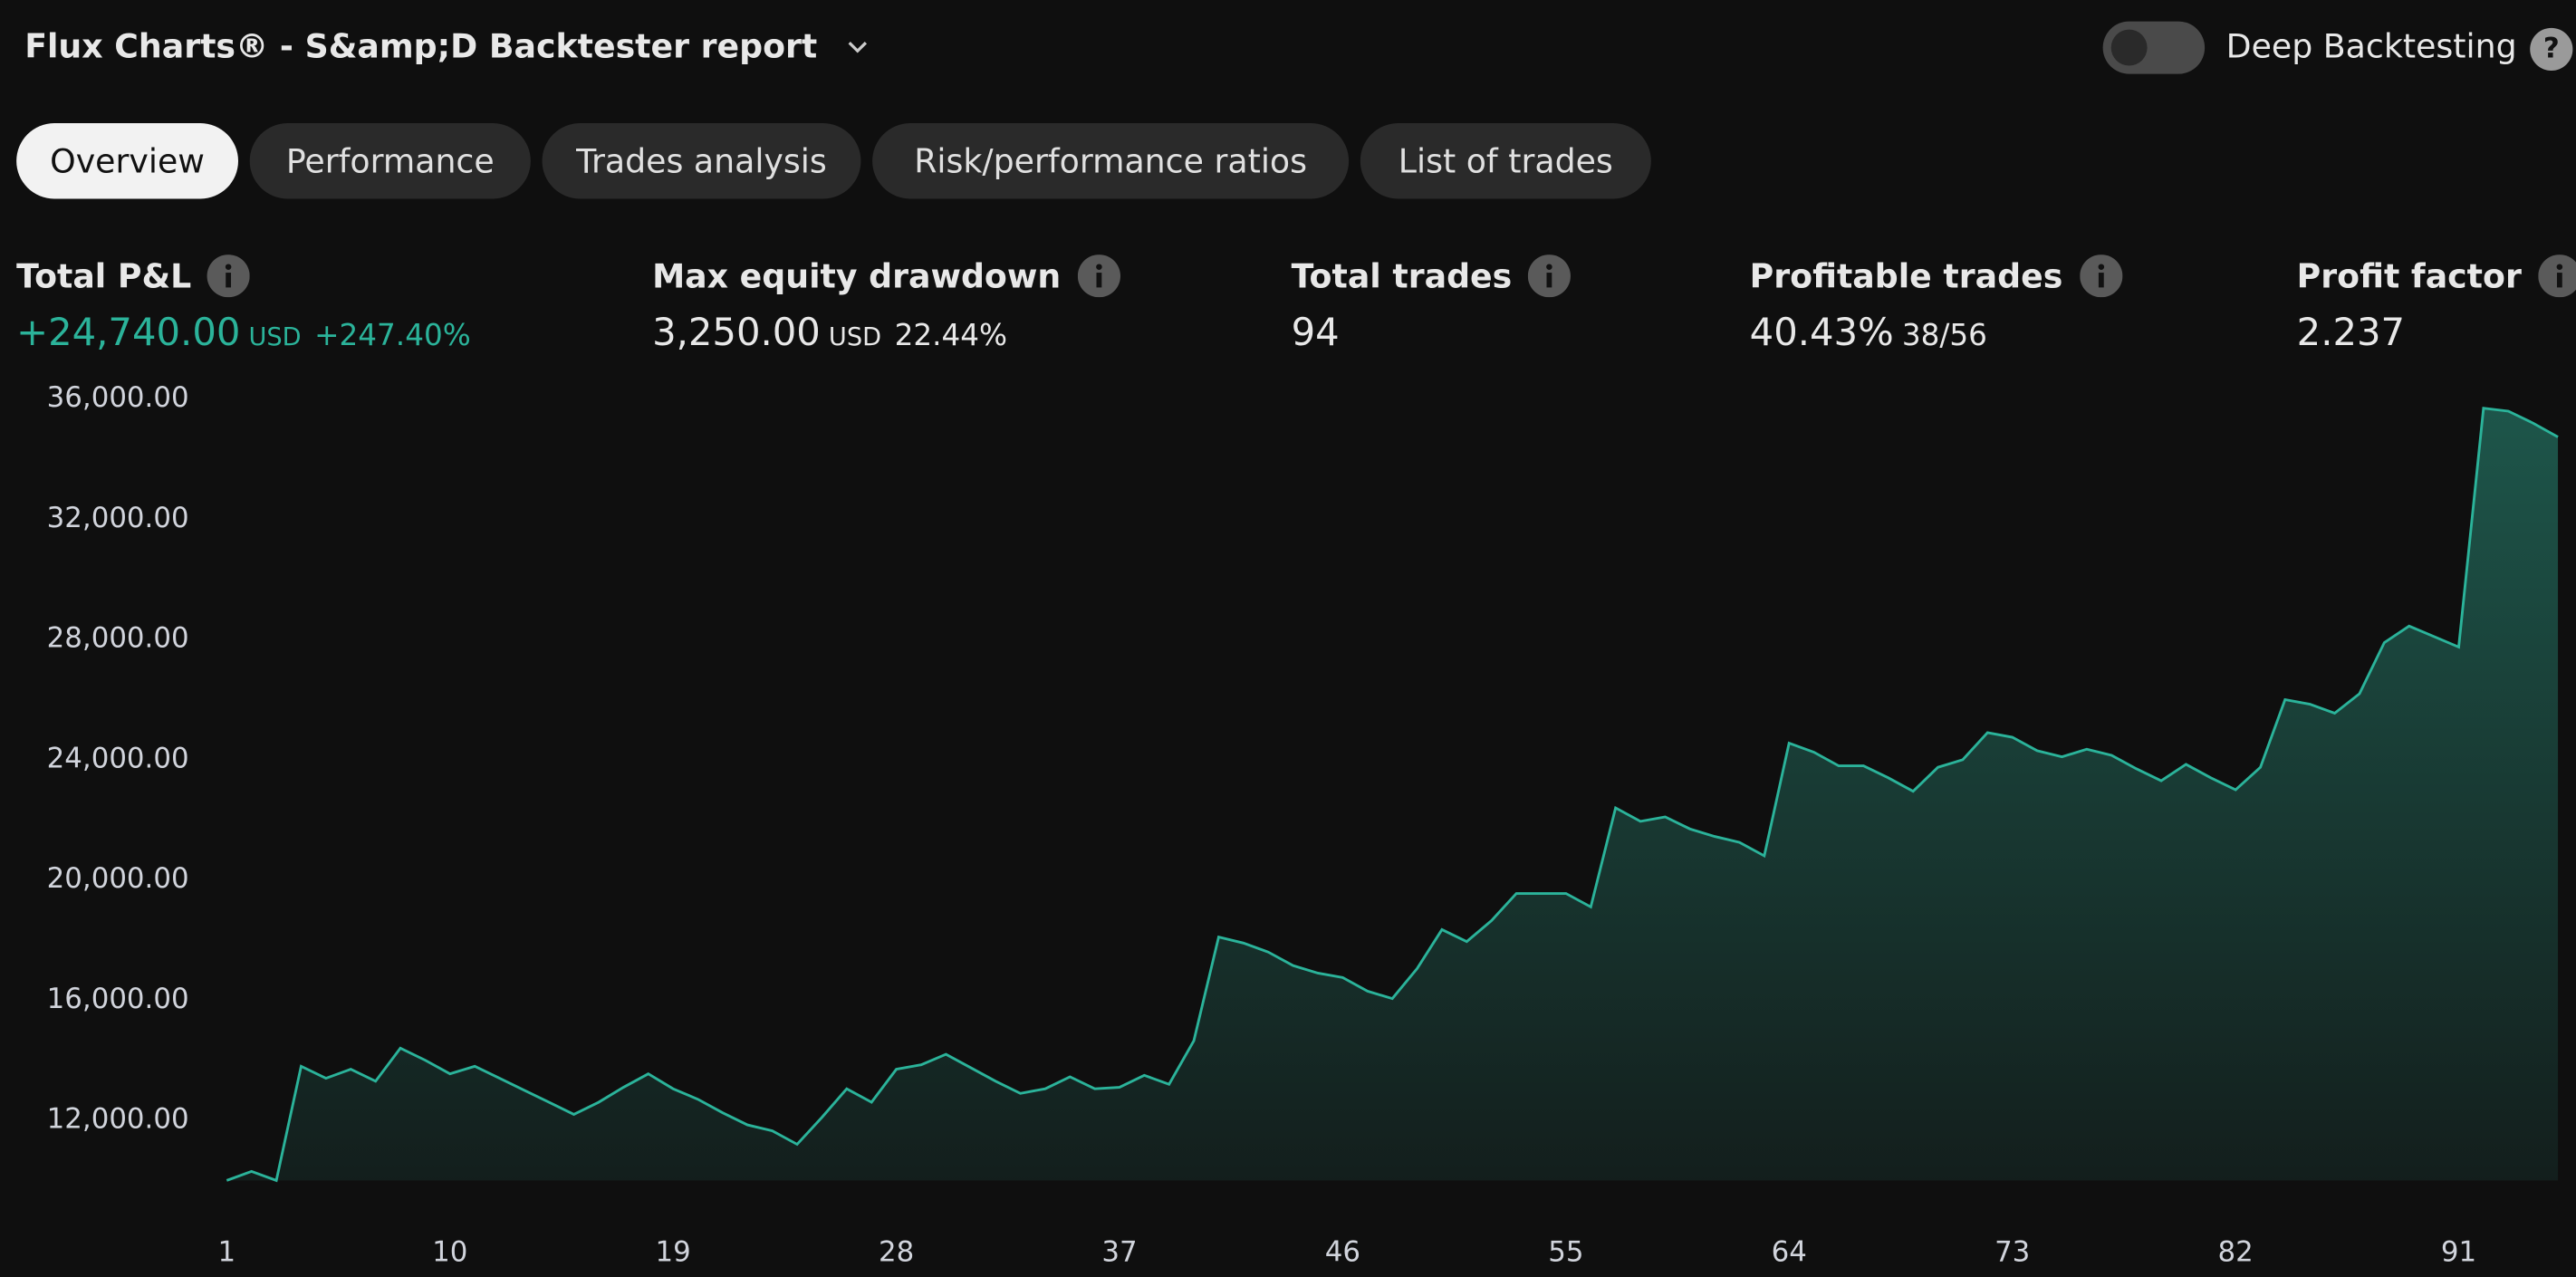 This screenshot has height=1277, width=2576. What do you see at coordinates (2235, 1252) in the screenshot?
I see `x-tick-label: 82` at bounding box center [2235, 1252].